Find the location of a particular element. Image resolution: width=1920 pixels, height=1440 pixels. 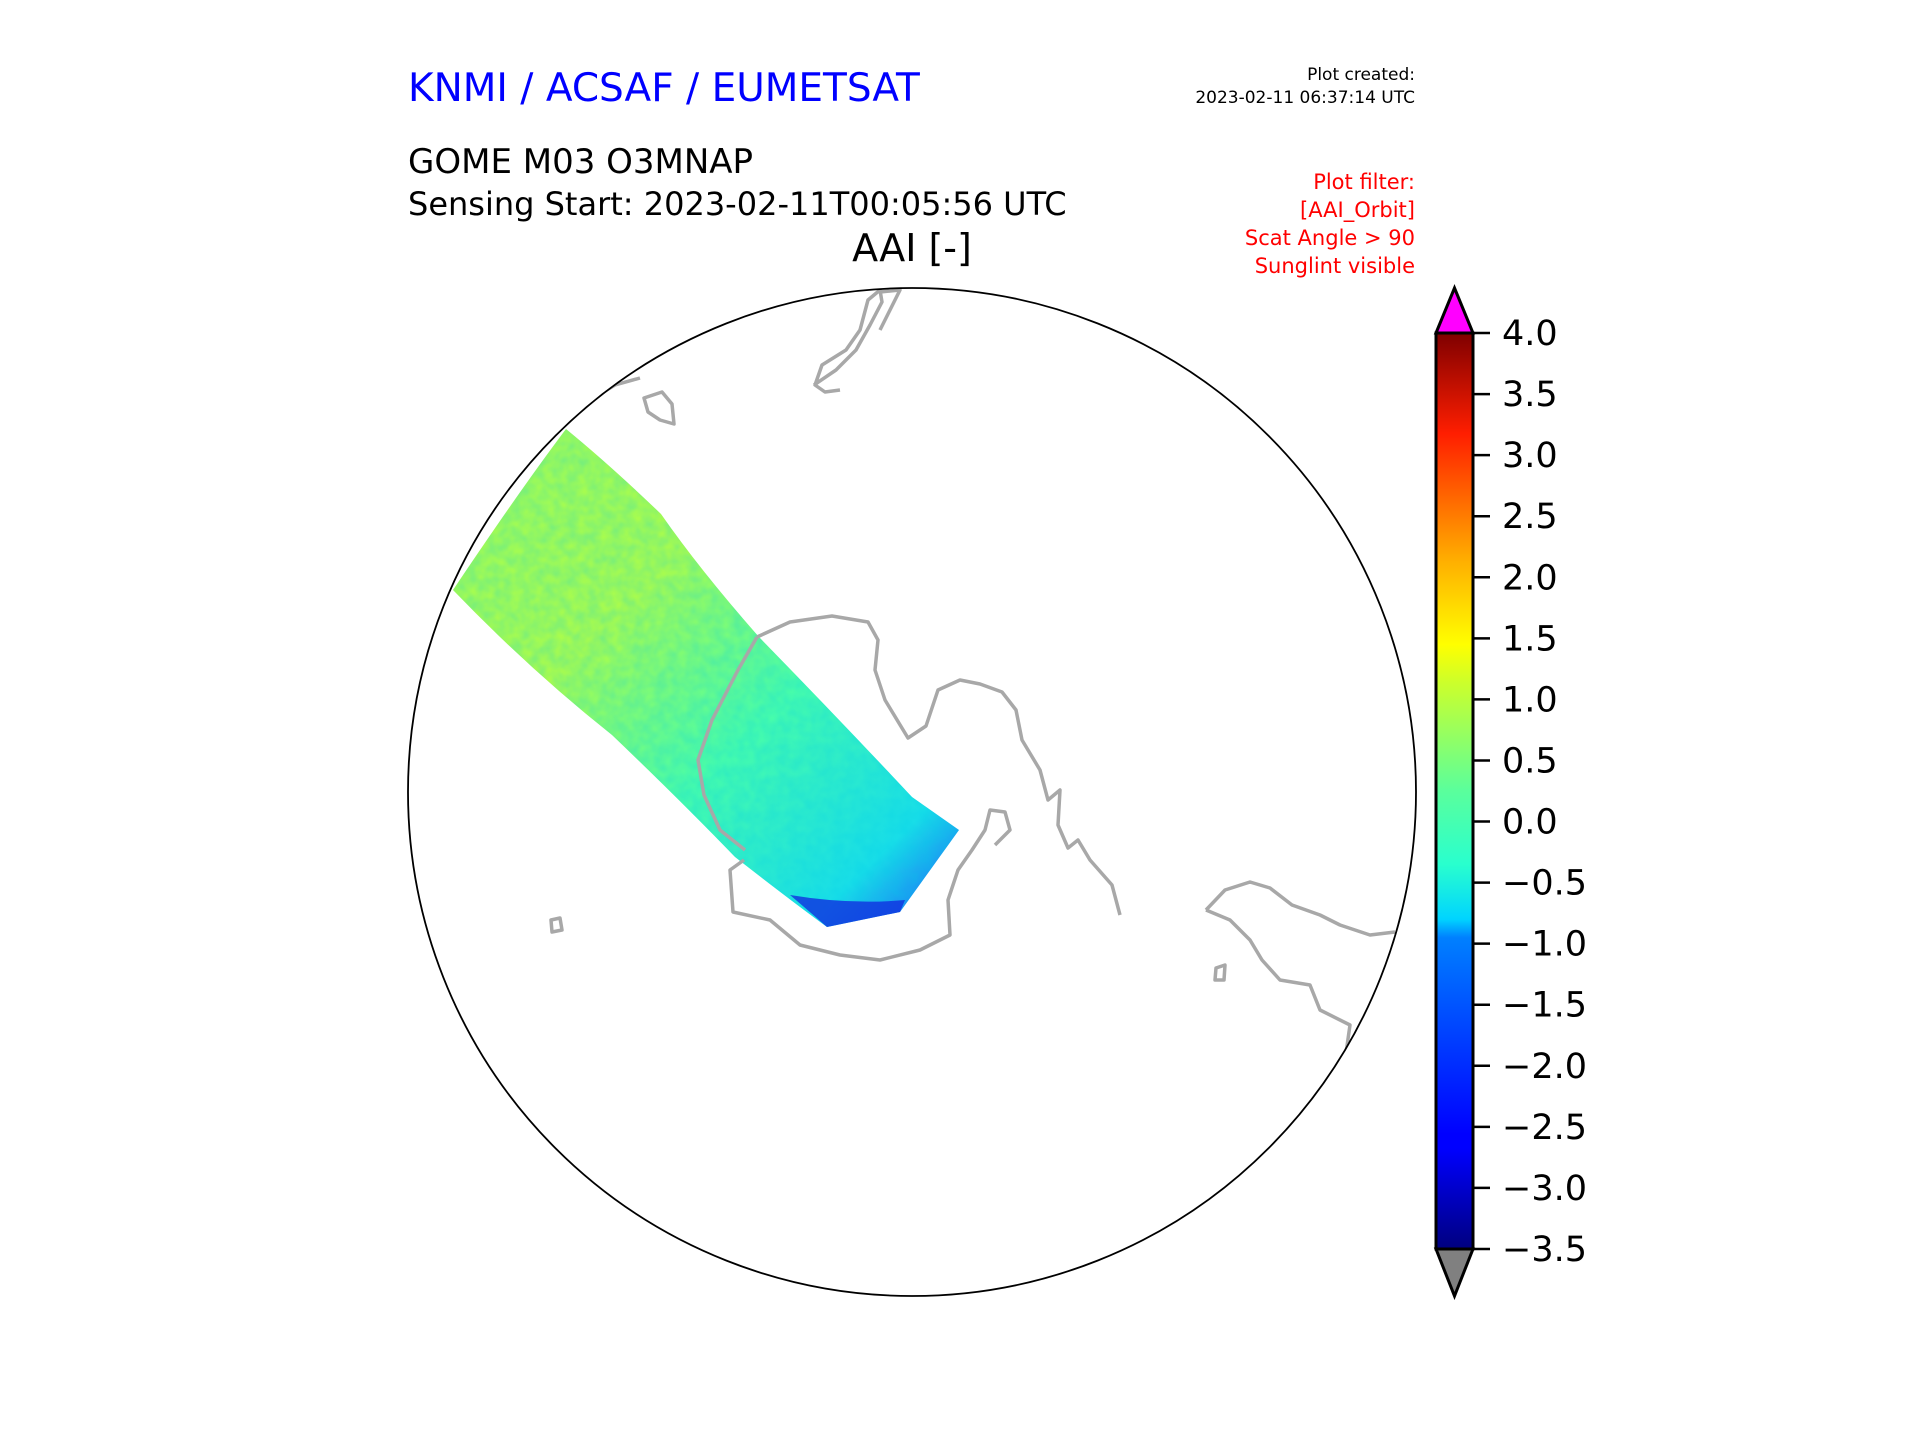

aai-swath-low-edge is located at coordinates (847, 911).